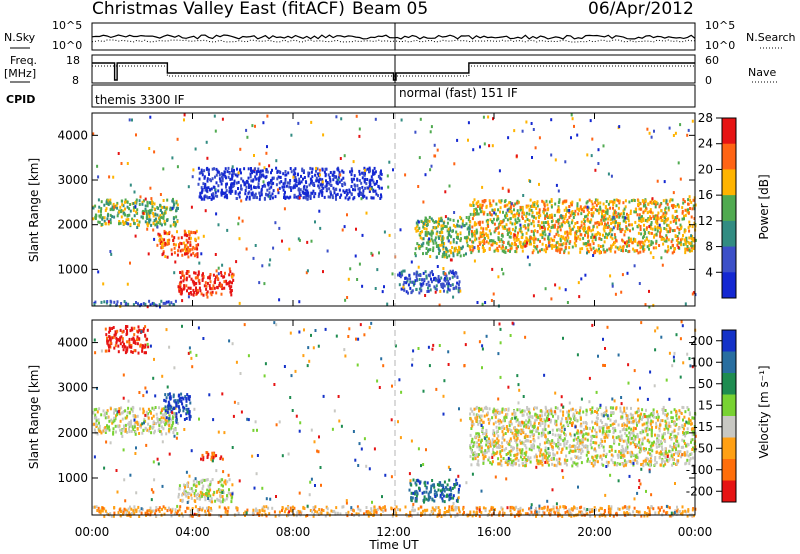 This screenshot has height=554, width=800. Describe the element at coordinates (705, 118) in the screenshot. I see `colorbar-tick-label: 28` at that location.